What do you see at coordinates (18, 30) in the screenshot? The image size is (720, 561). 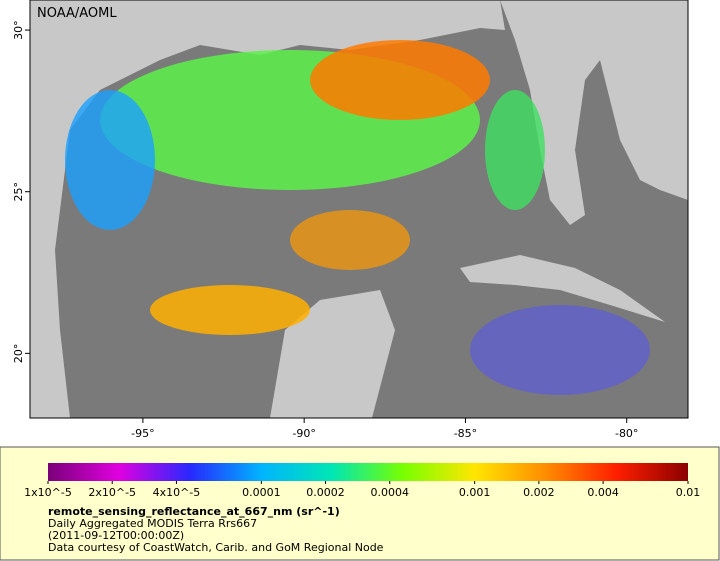 I see `y-tick-label: 30°` at bounding box center [18, 30].